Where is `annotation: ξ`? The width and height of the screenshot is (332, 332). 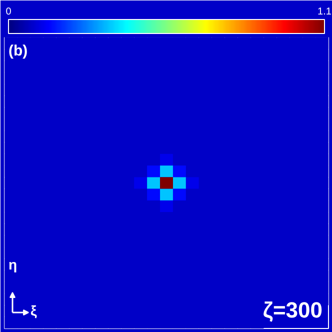 annotation: ξ is located at coordinates (34, 310).